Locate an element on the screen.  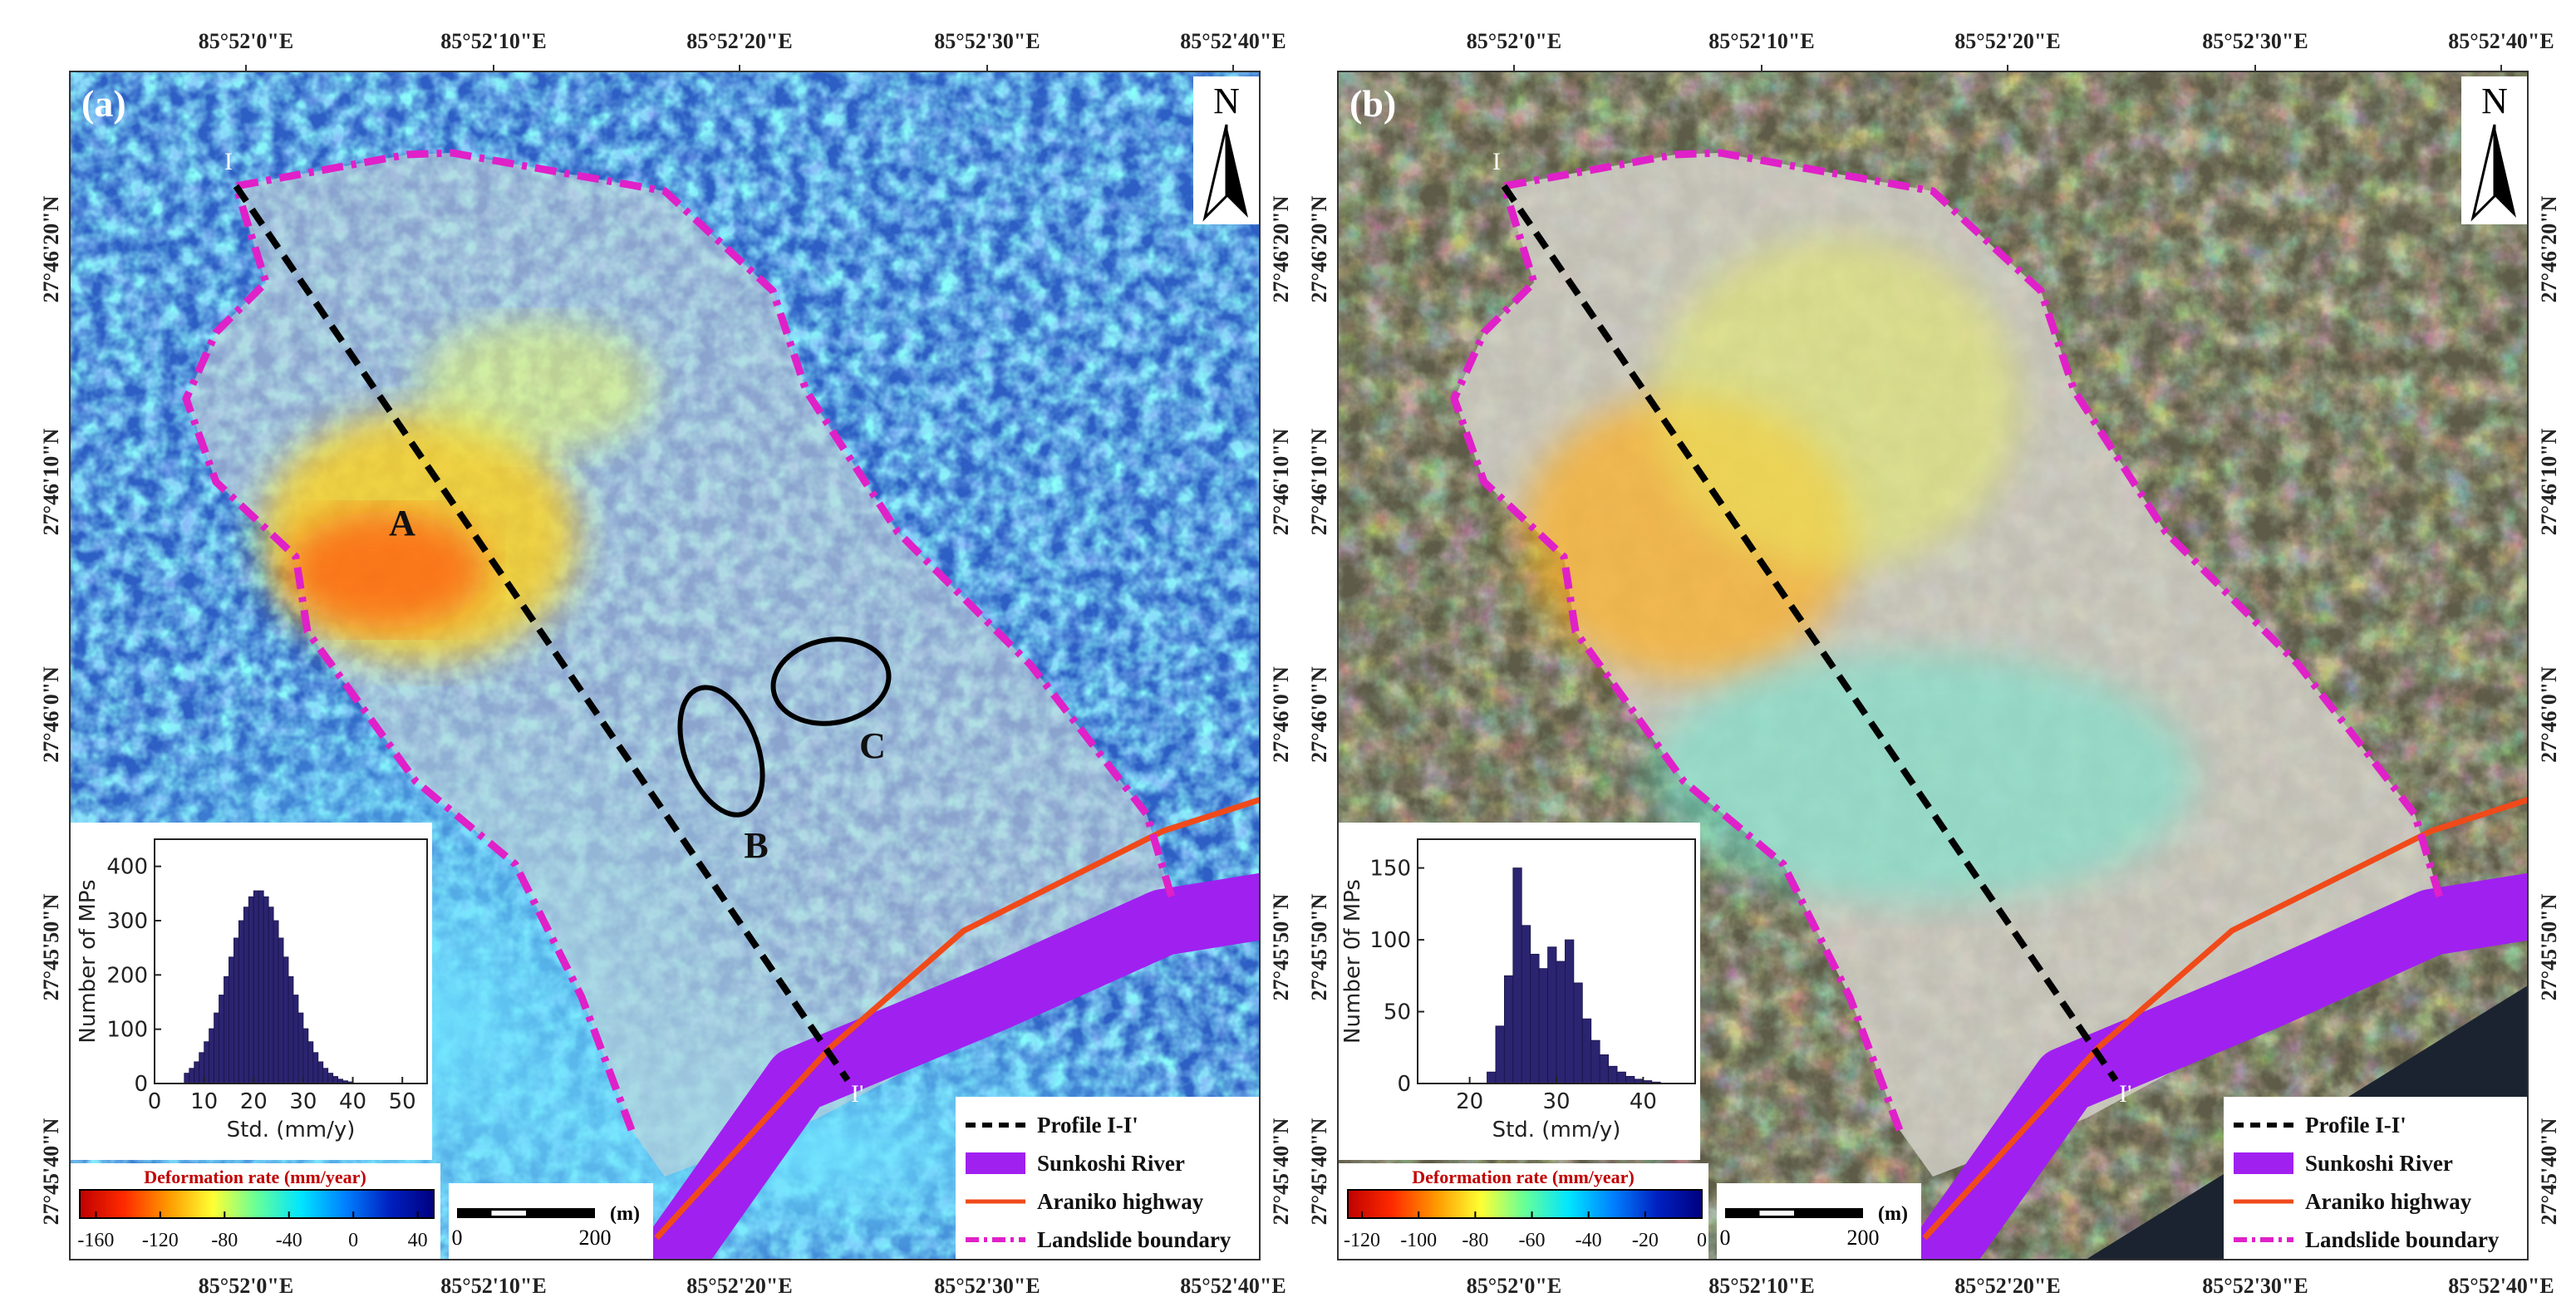
scalebar-seg is located at coordinates (1777, 1213).